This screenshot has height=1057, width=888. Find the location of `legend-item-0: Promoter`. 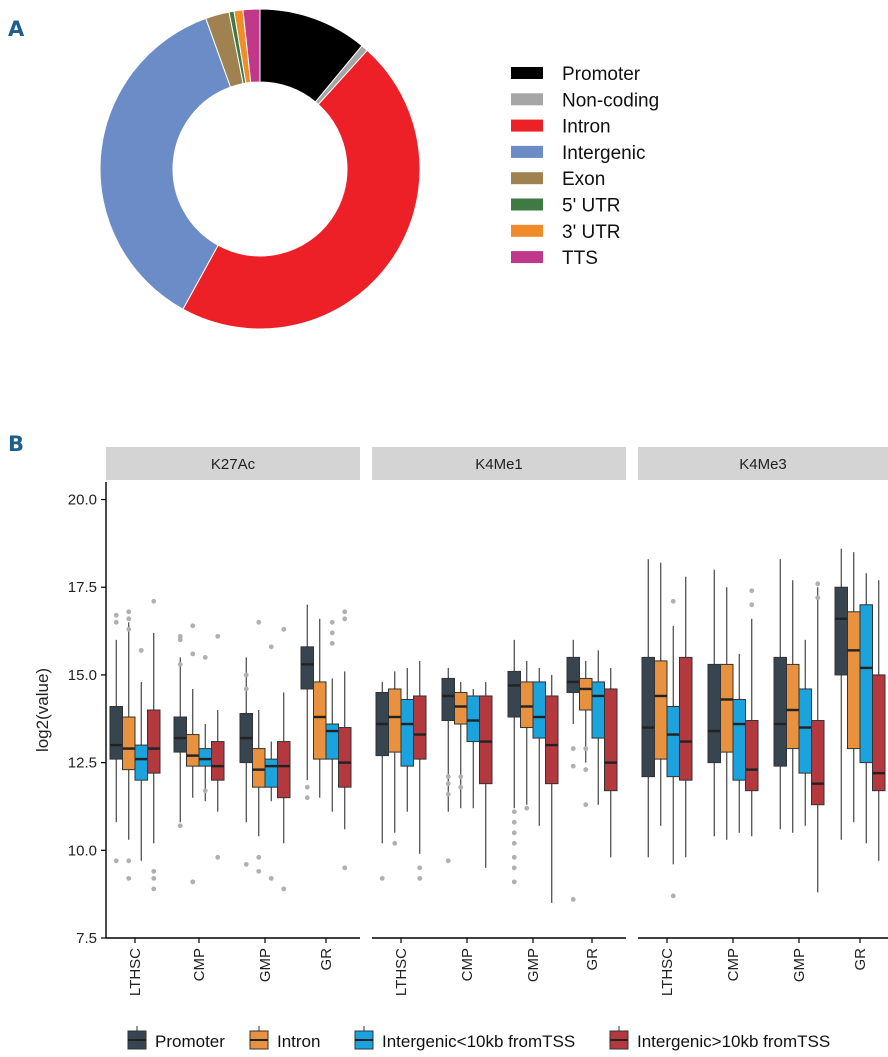

legend-item-0: Promoter is located at coordinates (176, 1038).